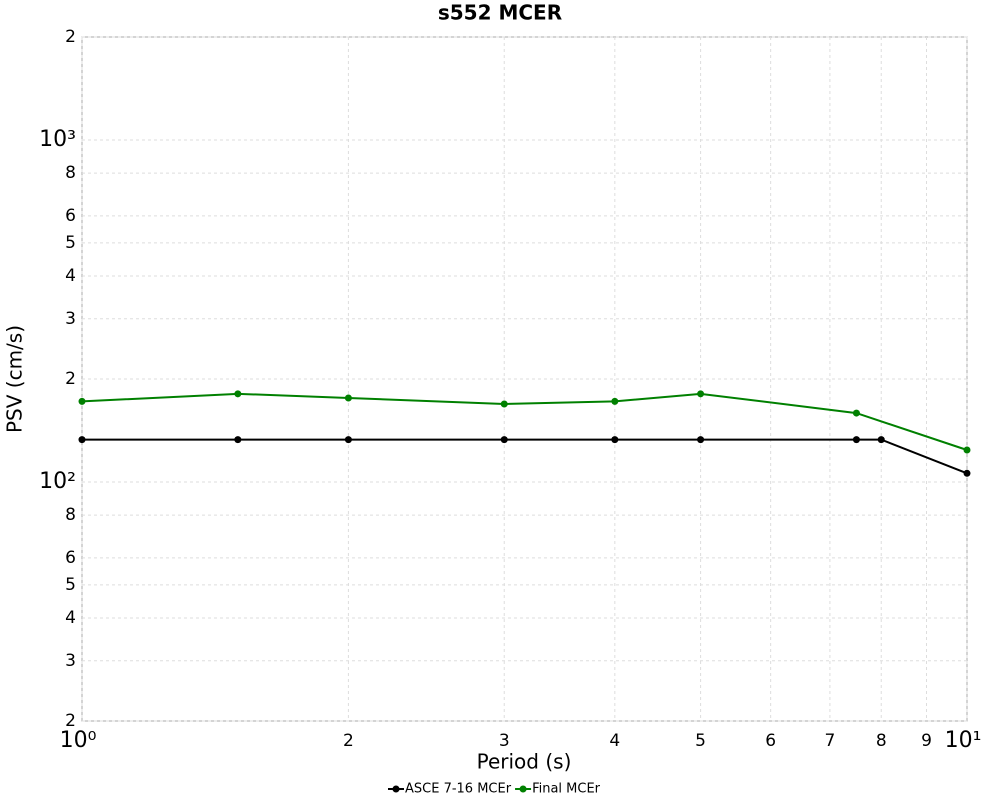 This screenshot has width=1000, height=800. What do you see at coordinates (524, 762) in the screenshot?
I see `x-axis-label: Period (s)` at bounding box center [524, 762].